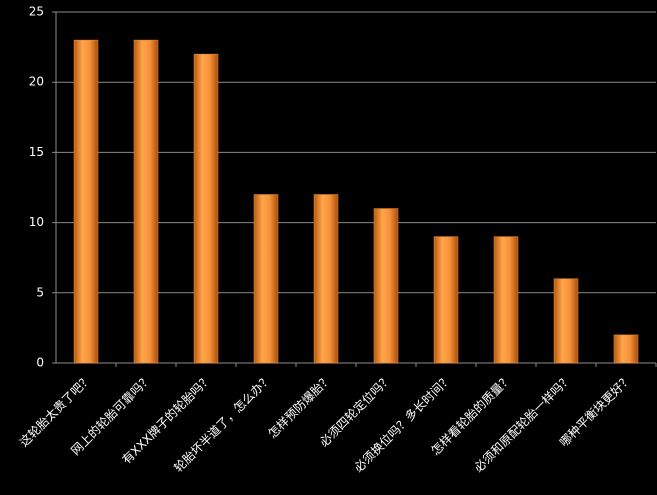  Describe the element at coordinates (36, 152) in the screenshot. I see `y-tick-label: 15` at that location.